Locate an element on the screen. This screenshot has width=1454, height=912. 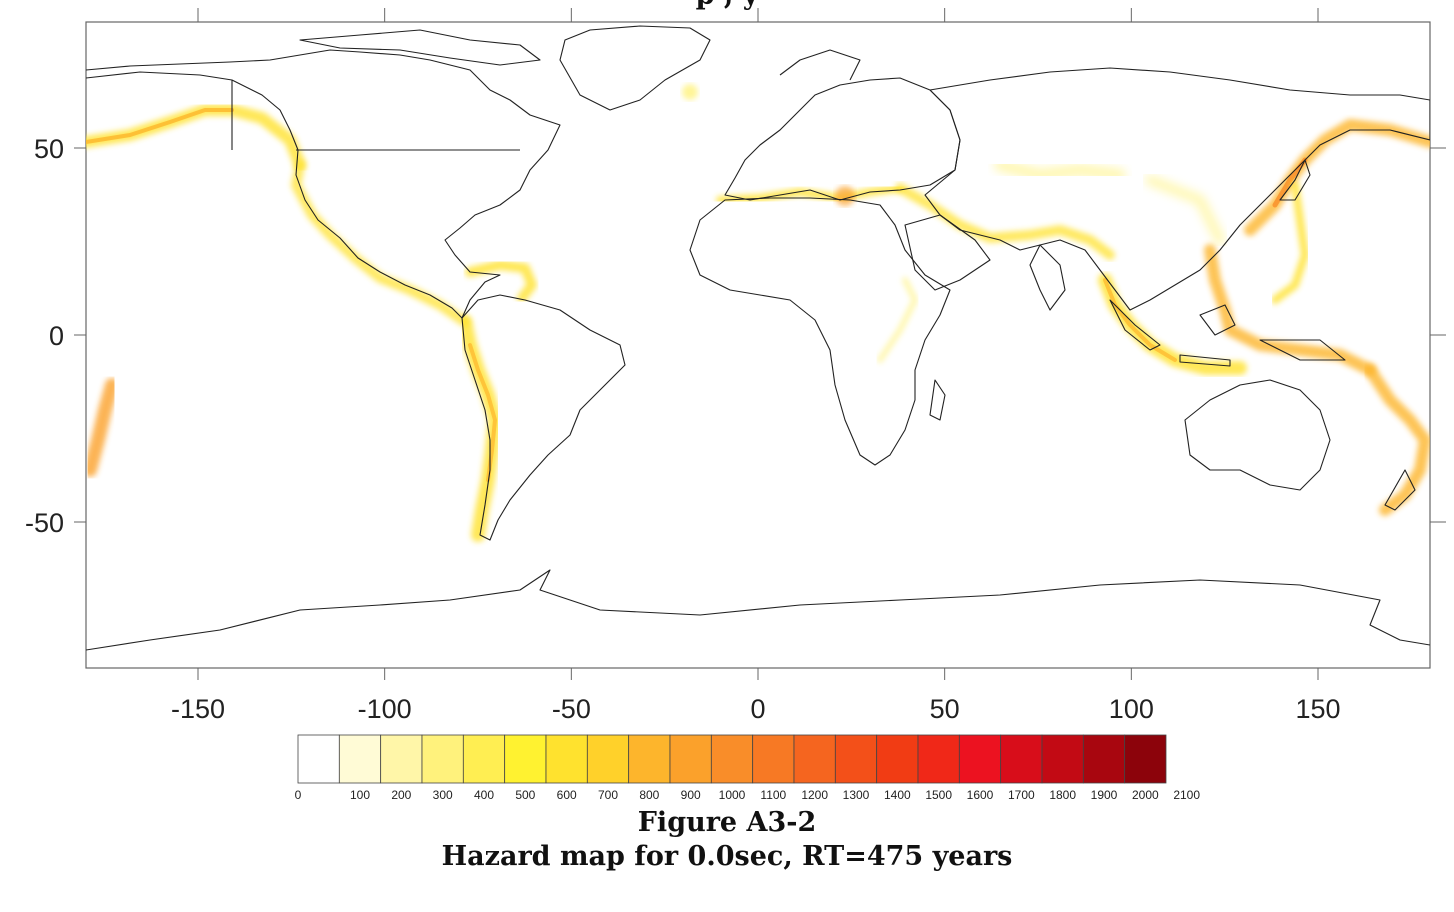
legend-value-label: 1300 is located at coordinates (856, 795).